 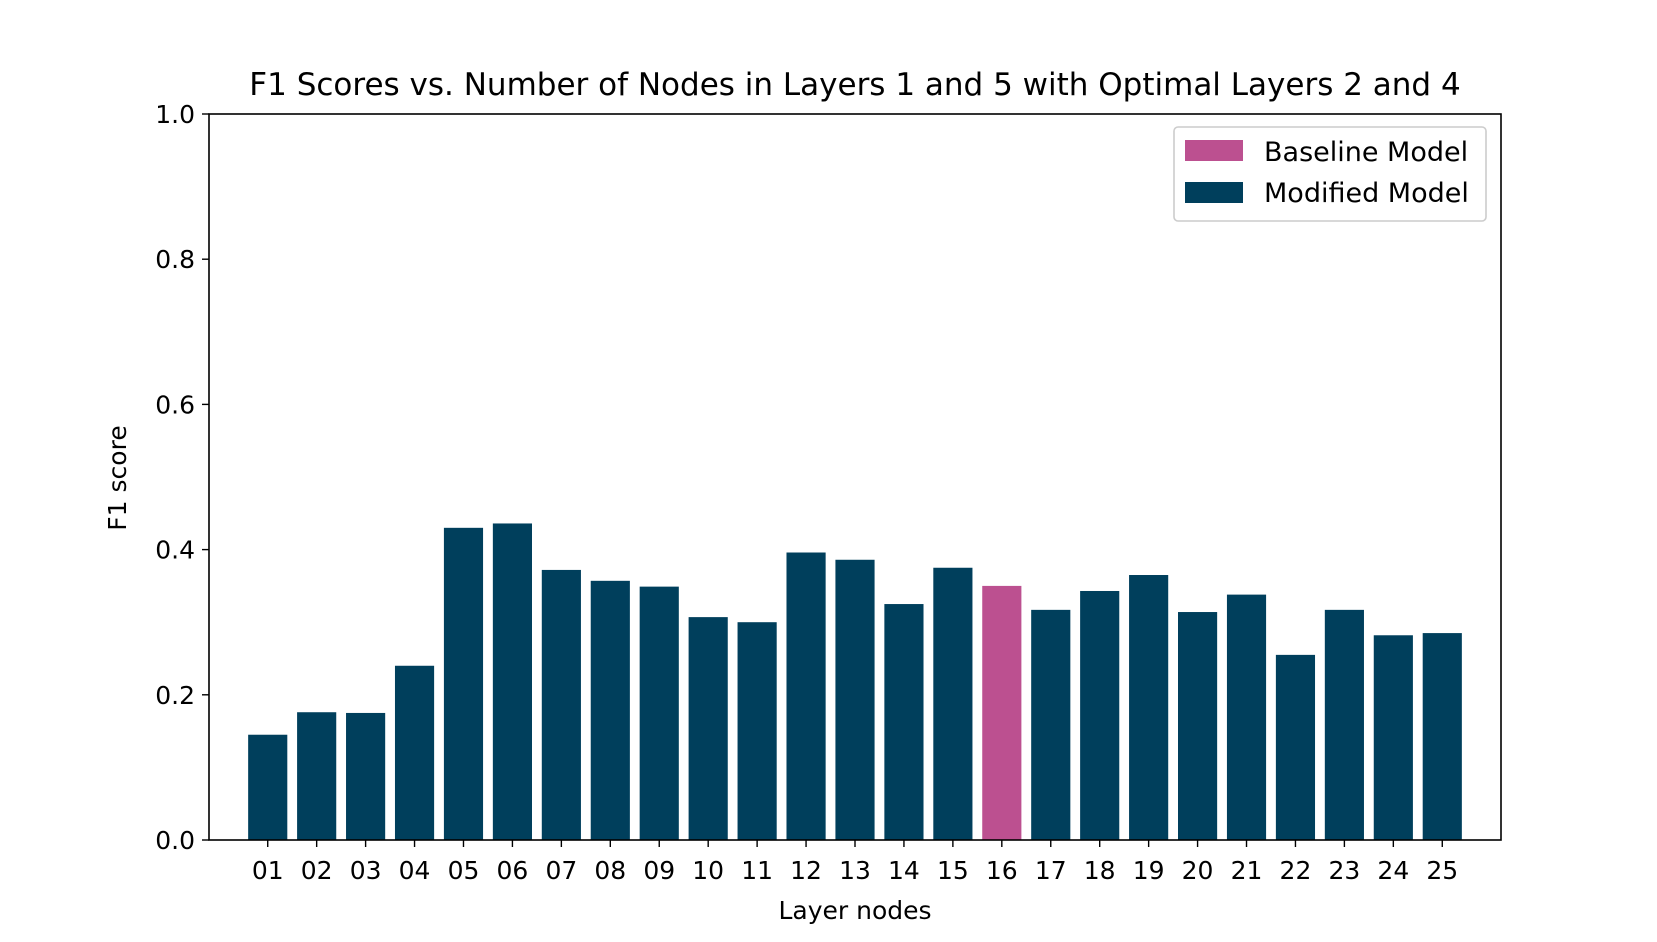 I want to click on x-tick-label: 13, so click(x=855, y=870).